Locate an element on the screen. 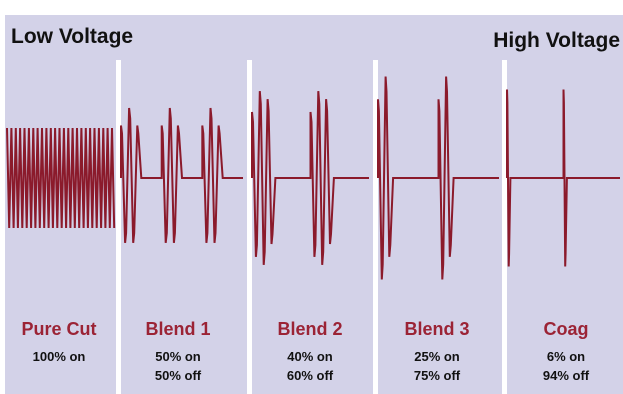 The image size is (623, 394). mode-name-pure-cut: Pure Cut is located at coordinates (59, 329).